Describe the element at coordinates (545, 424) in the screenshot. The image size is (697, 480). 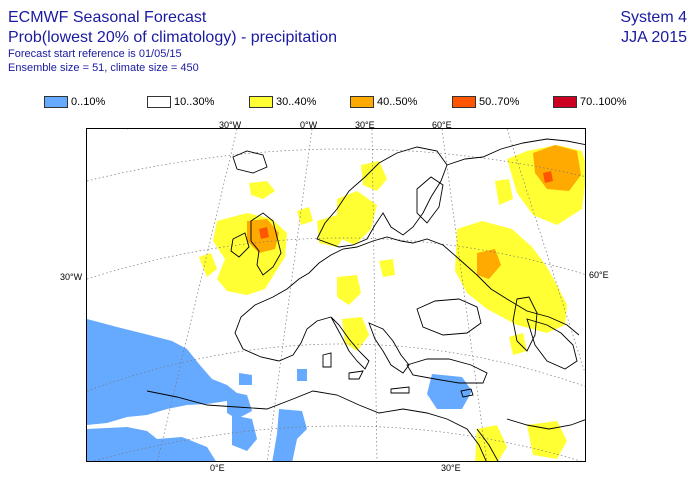
I see `coast-arabia` at that location.